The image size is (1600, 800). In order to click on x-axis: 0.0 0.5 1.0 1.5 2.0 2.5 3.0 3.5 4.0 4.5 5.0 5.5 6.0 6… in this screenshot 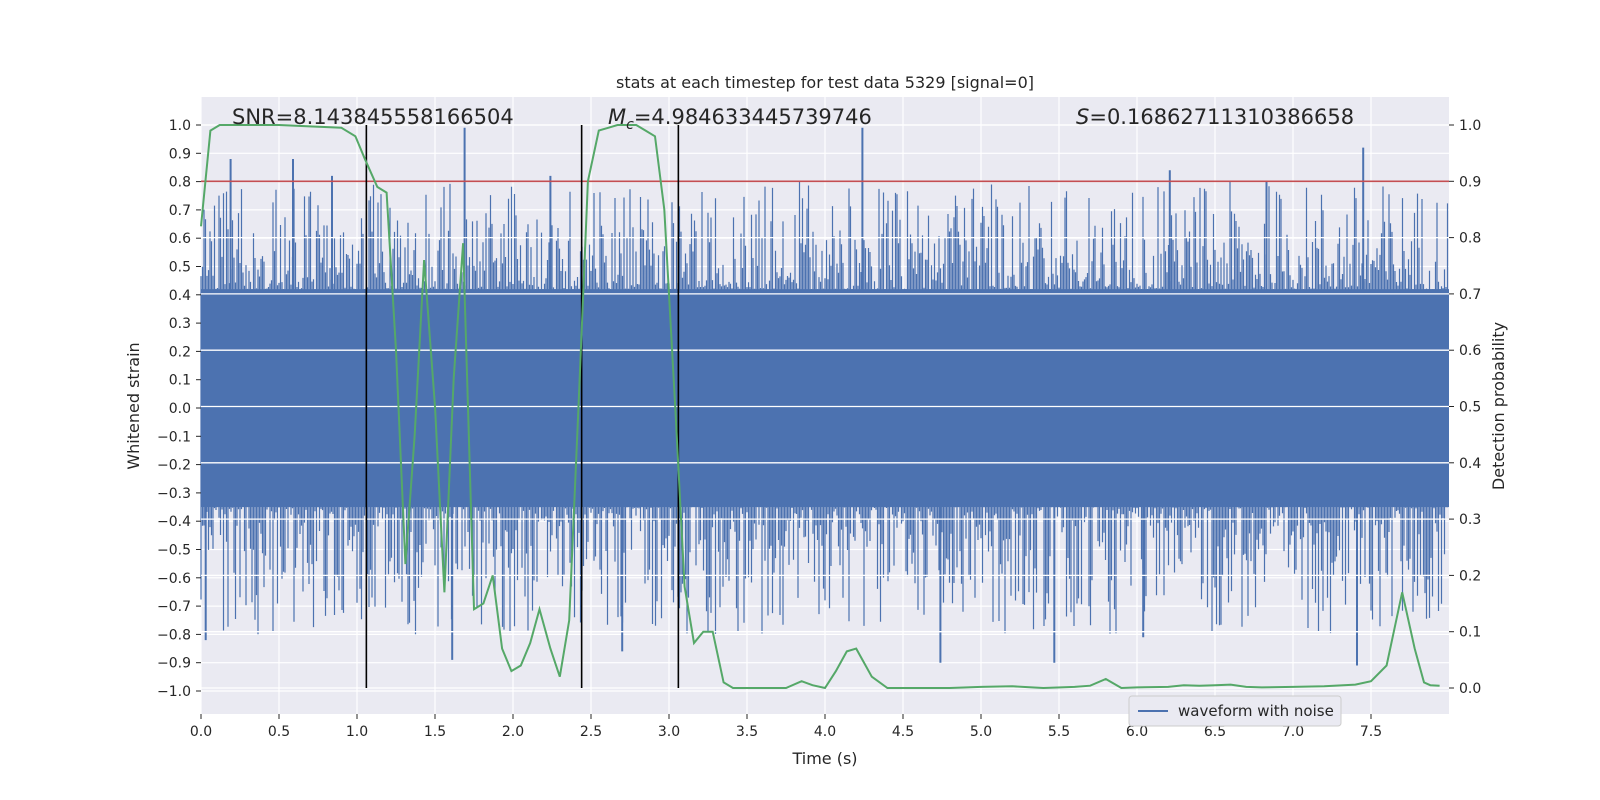, I will do `click(786, 727)`.